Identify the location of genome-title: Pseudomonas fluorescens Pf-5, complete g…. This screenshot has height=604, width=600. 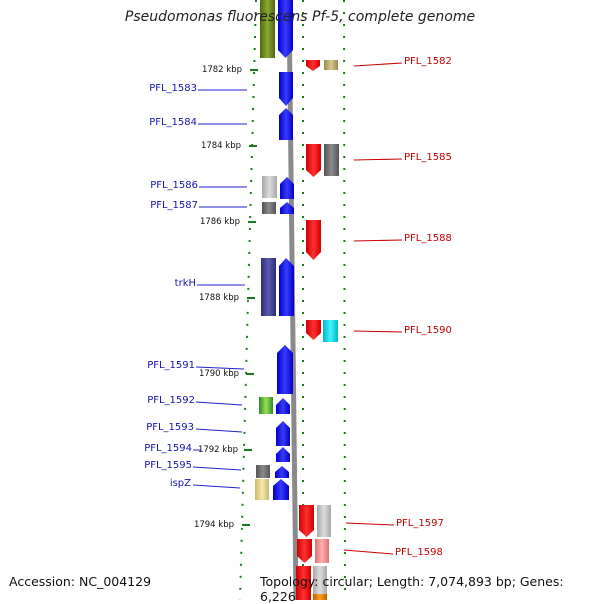
(300, 17).